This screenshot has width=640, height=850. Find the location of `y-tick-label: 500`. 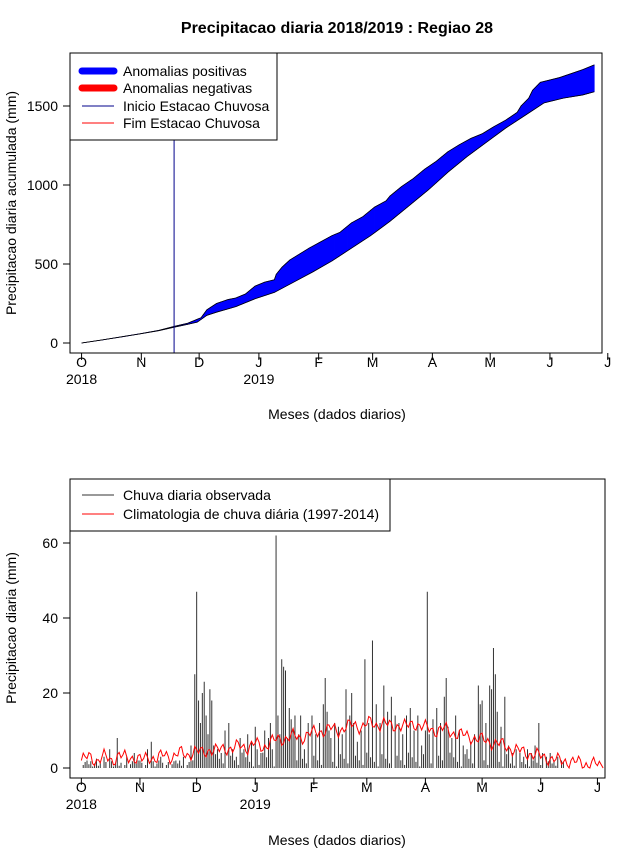

y-tick-label: 500 is located at coordinates (47, 264).